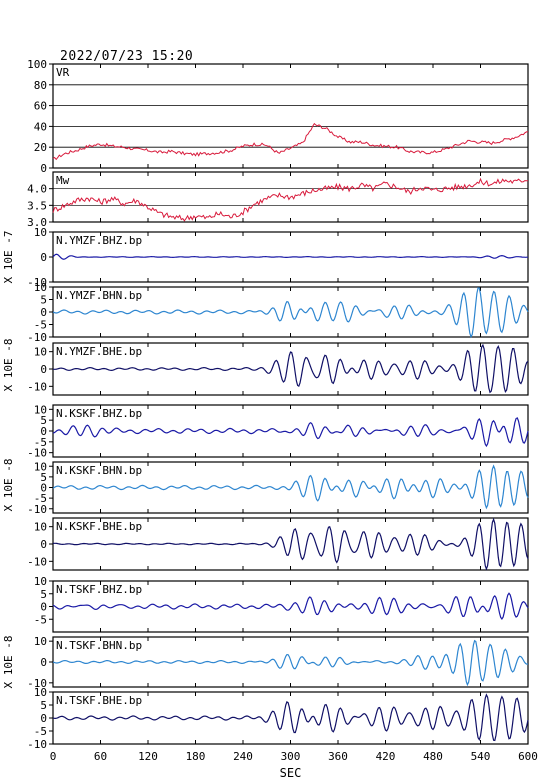  What do you see at coordinates (127, 56) in the screenshot?
I see `timestamp: 2022/07/23 15:20` at bounding box center [127, 56].